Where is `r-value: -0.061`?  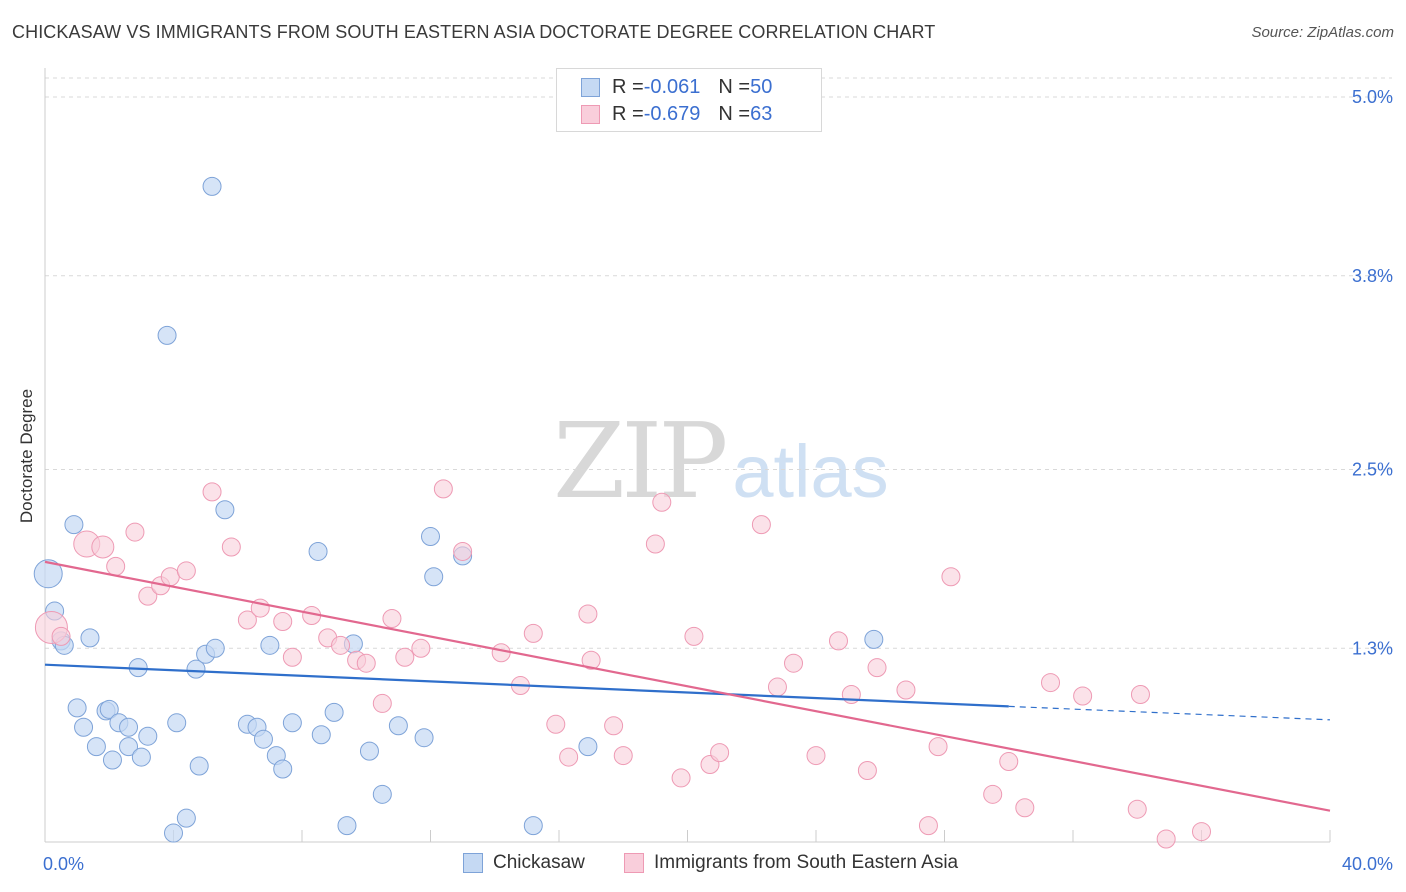
r-value: -0.061 is located at coordinates (672, 86).